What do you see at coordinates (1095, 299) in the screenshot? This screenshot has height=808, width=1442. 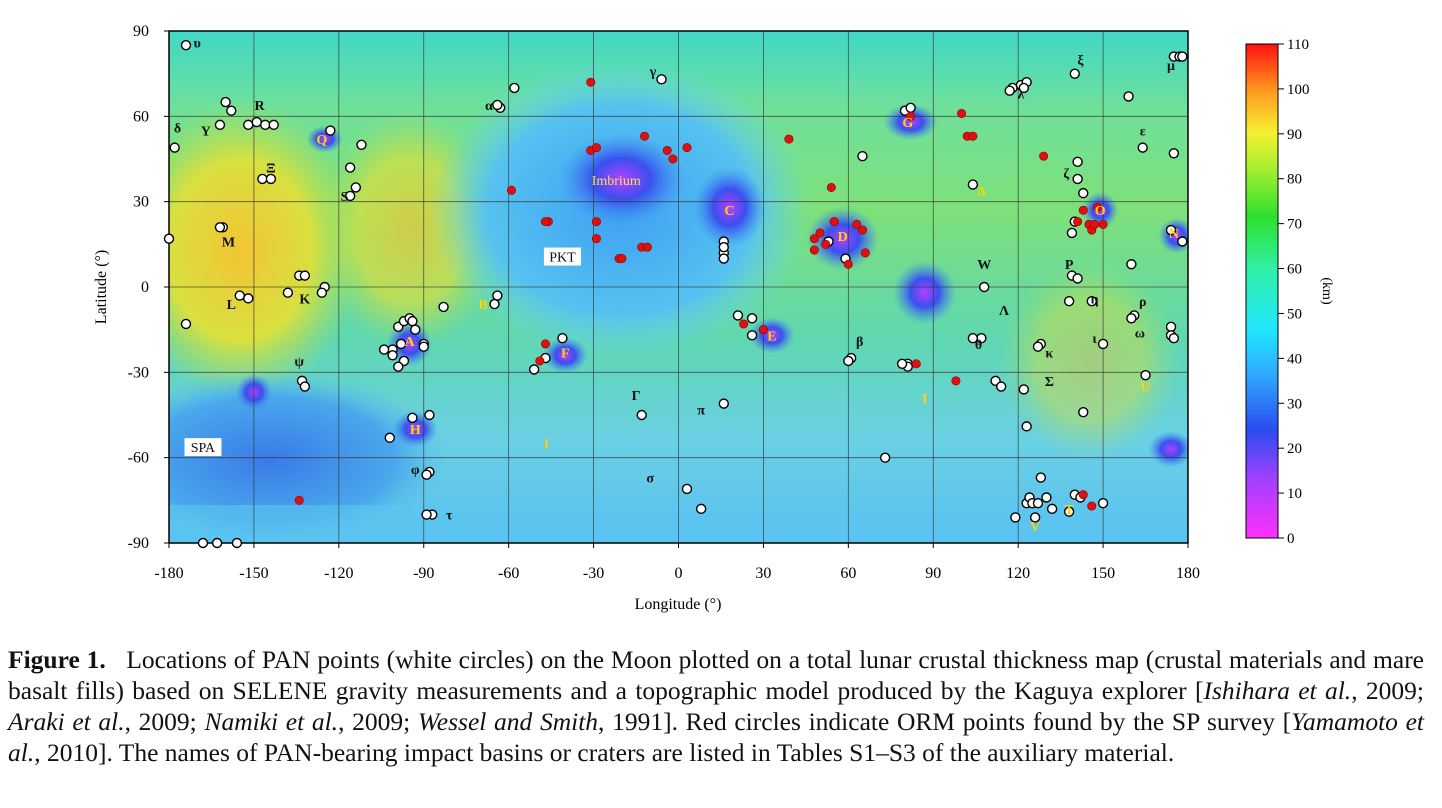 I see `basin-letter: η` at bounding box center [1095, 299].